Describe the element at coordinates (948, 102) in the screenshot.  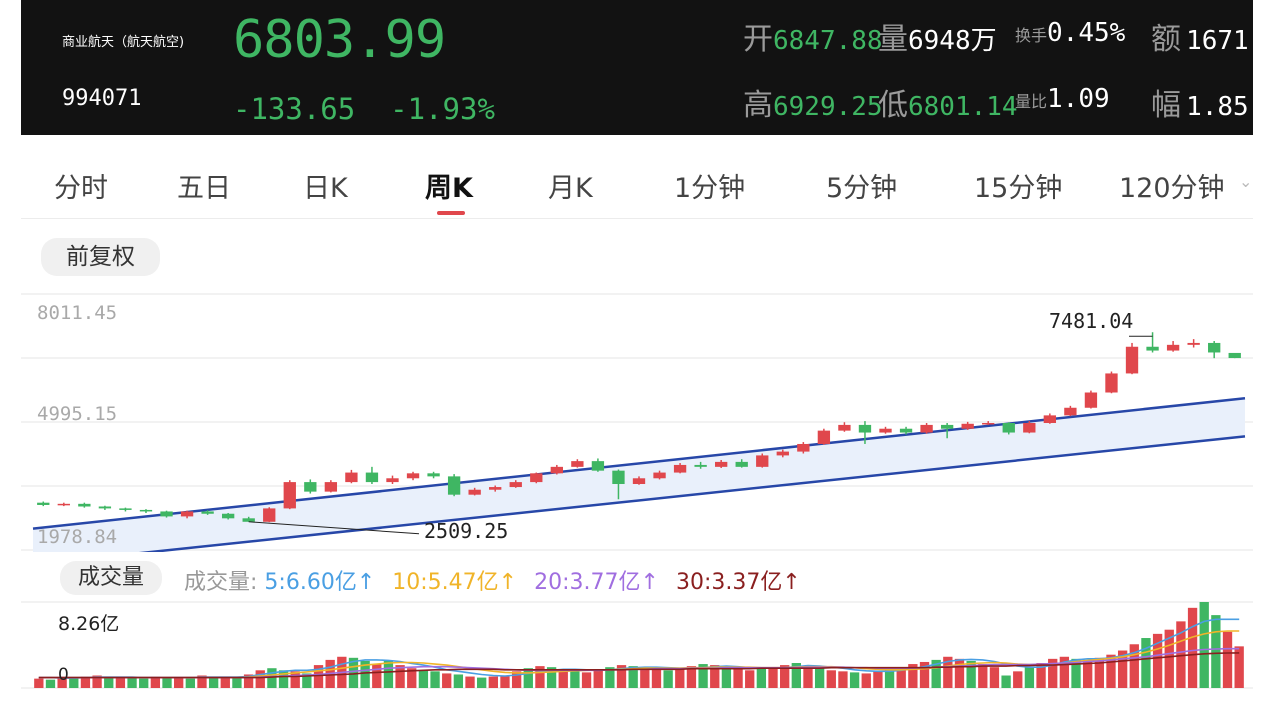
I see `stat-low: 低6801.14` at that location.